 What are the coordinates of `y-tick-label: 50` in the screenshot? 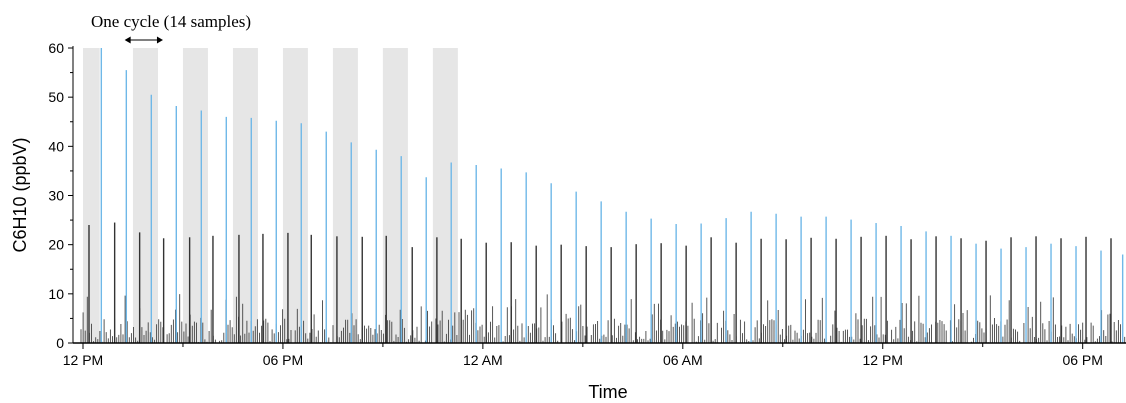 It's located at (56, 97).